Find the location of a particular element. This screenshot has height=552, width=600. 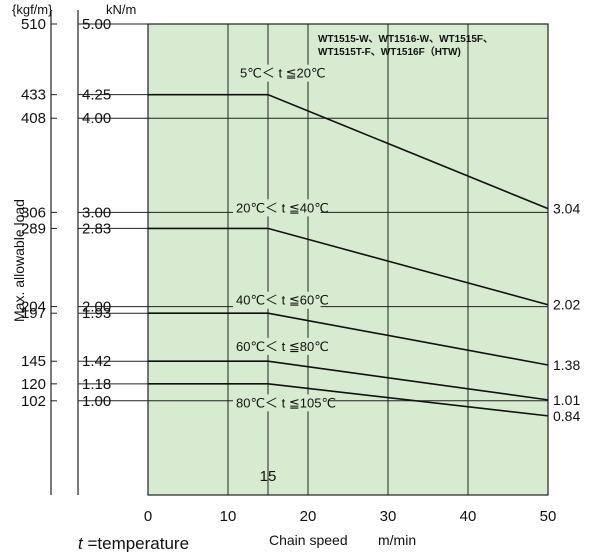

x-tick-label: 40 is located at coordinates (468, 516).